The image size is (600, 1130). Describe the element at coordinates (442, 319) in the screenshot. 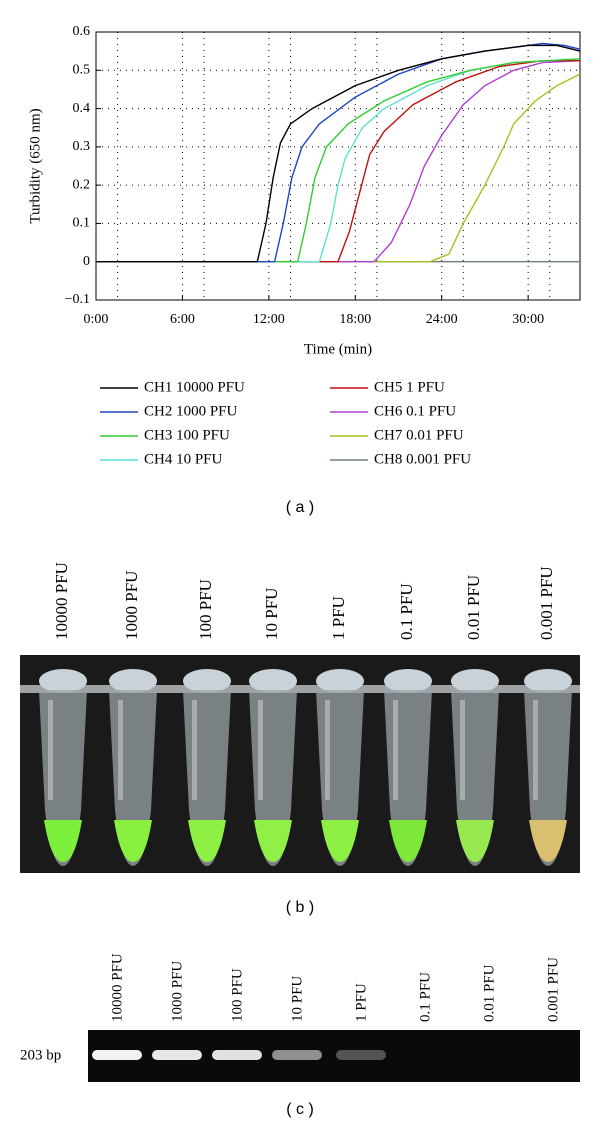

I see `x-tick-label: 24:00` at that location.